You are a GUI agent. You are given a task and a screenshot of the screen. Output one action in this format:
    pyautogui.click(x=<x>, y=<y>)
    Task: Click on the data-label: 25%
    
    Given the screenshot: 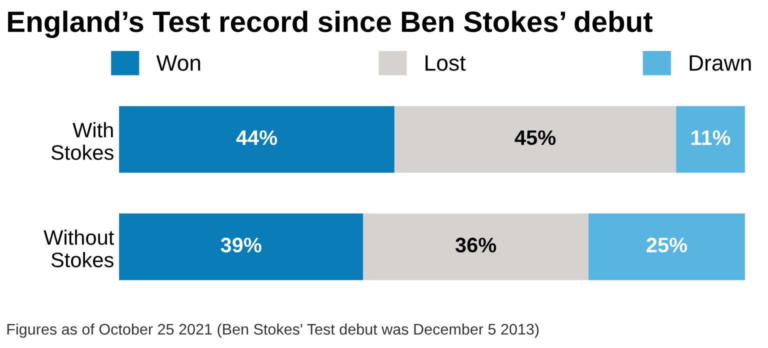 What is the action you would take?
    pyautogui.click(x=667, y=245)
    